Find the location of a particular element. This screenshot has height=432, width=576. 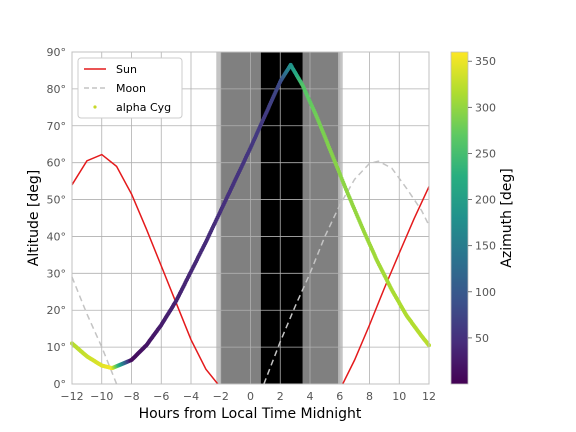

x-tick-labels: −12 −10 −8 −6 −4 −2 0 2 4 6 8 10 12 is located at coordinates (248, 396).